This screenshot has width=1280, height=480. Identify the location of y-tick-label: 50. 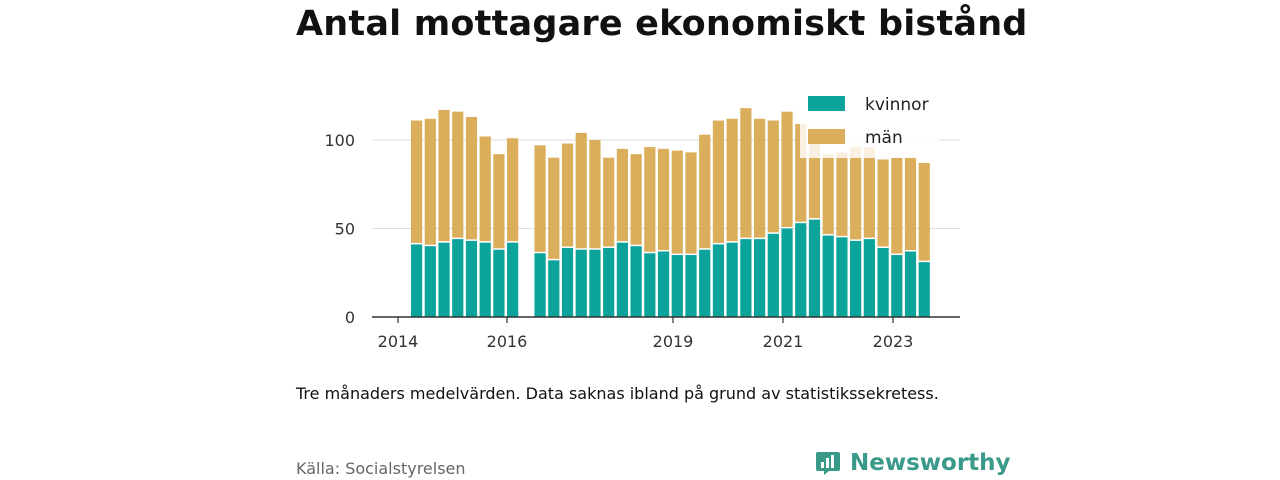
(345, 229).